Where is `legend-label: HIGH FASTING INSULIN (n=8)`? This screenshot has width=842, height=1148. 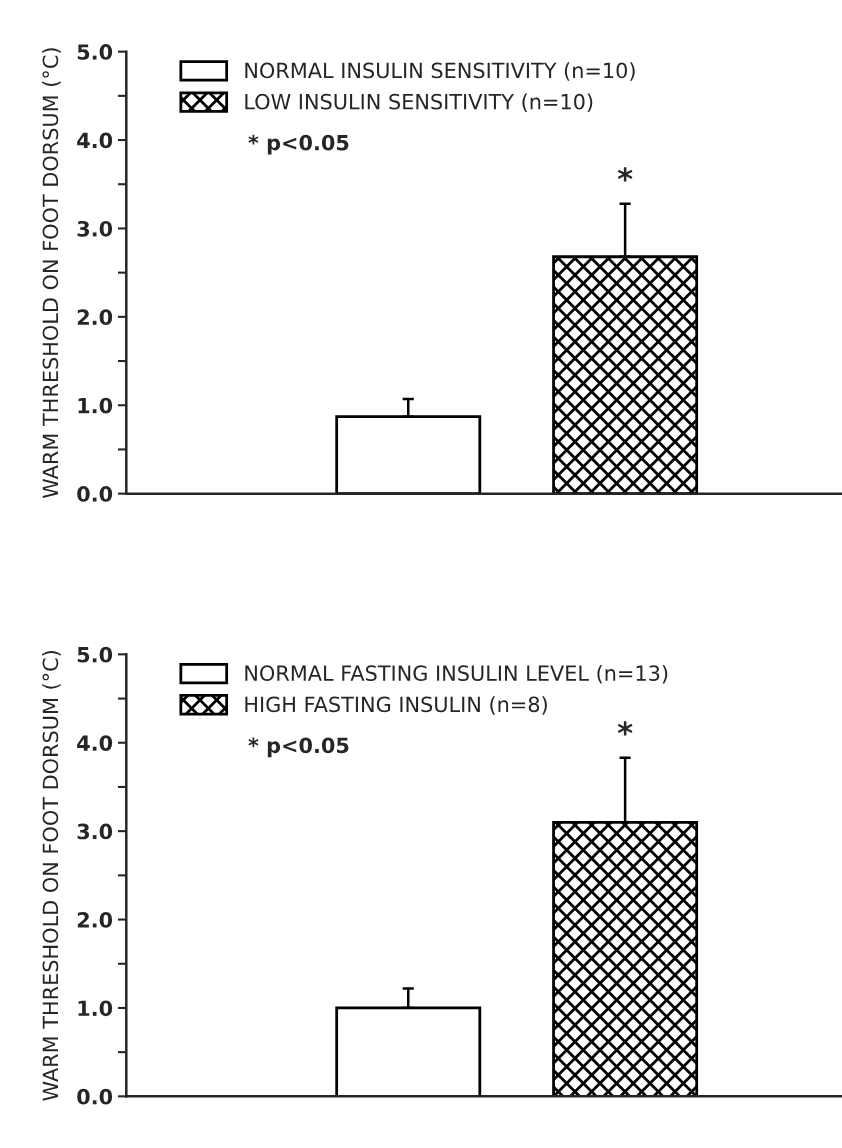
legend-label: HIGH FASTING INSULIN (n=8) is located at coordinates (396, 705).